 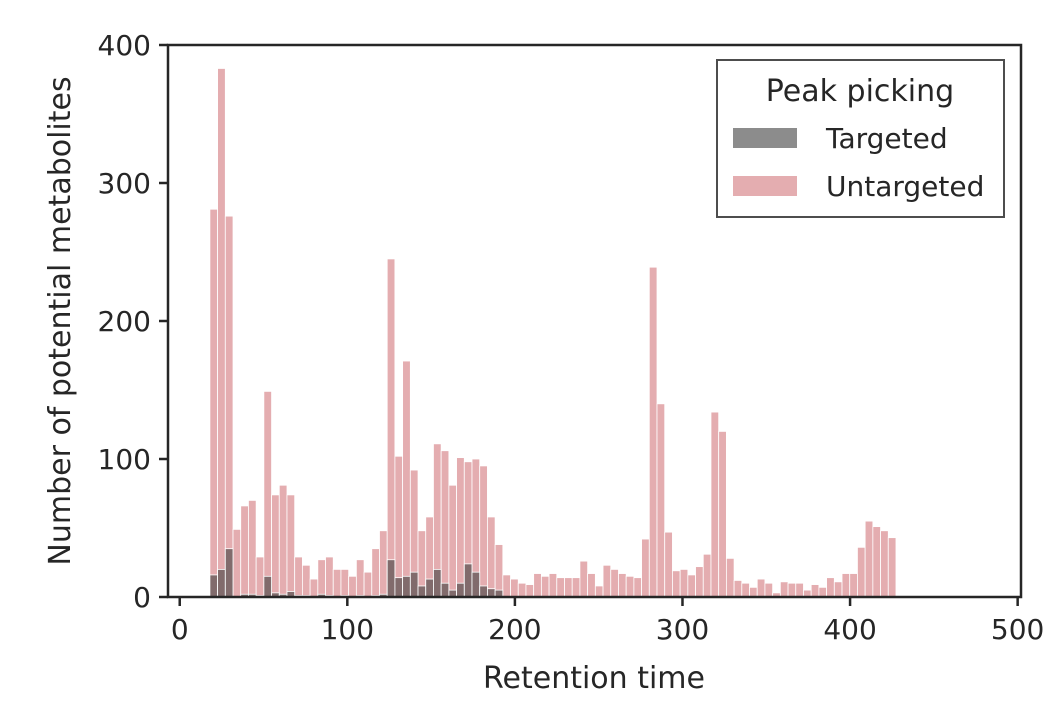 I want to click on x-tick-label: 300, so click(x=682, y=629).